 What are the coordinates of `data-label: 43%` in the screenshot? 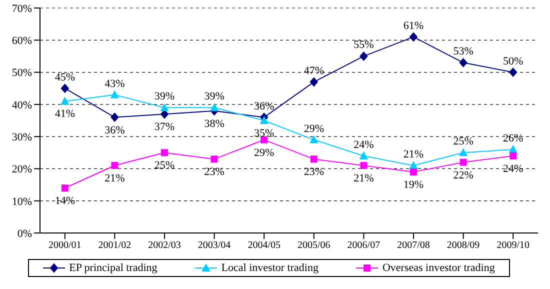 It's located at (114, 84).